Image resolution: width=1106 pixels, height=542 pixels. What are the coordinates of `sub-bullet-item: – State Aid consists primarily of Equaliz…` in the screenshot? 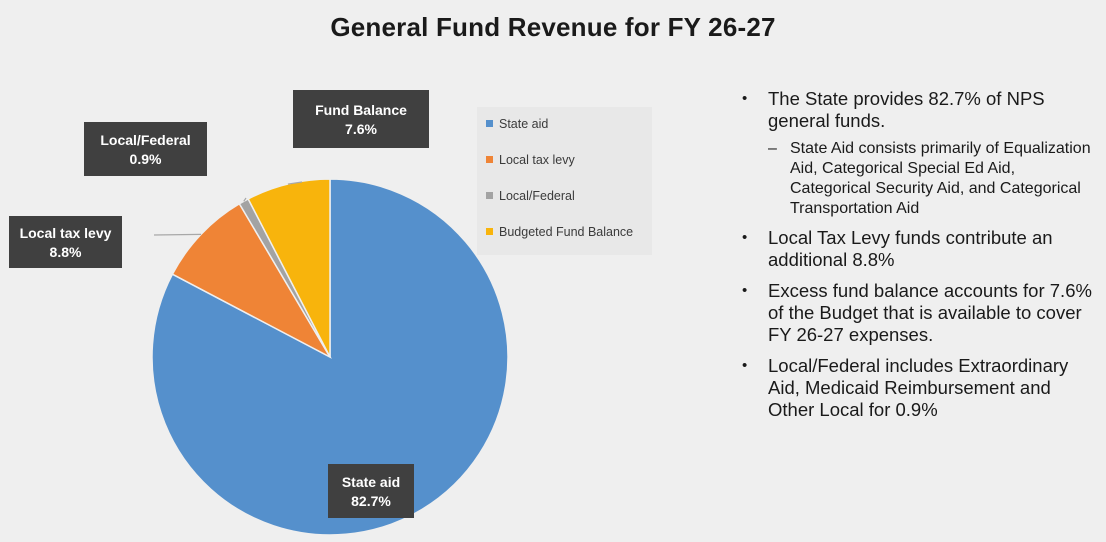 It's located at (932, 179).